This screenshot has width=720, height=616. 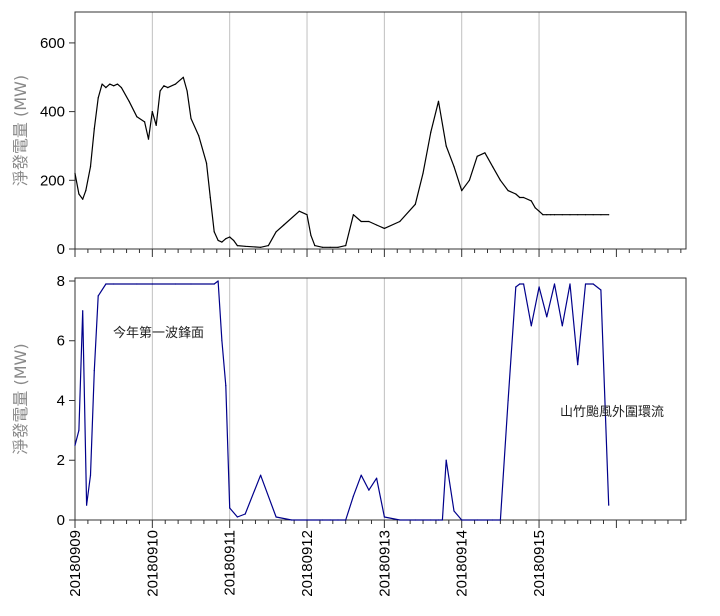 I want to click on y-tick-label: 400, so click(x=52, y=112).